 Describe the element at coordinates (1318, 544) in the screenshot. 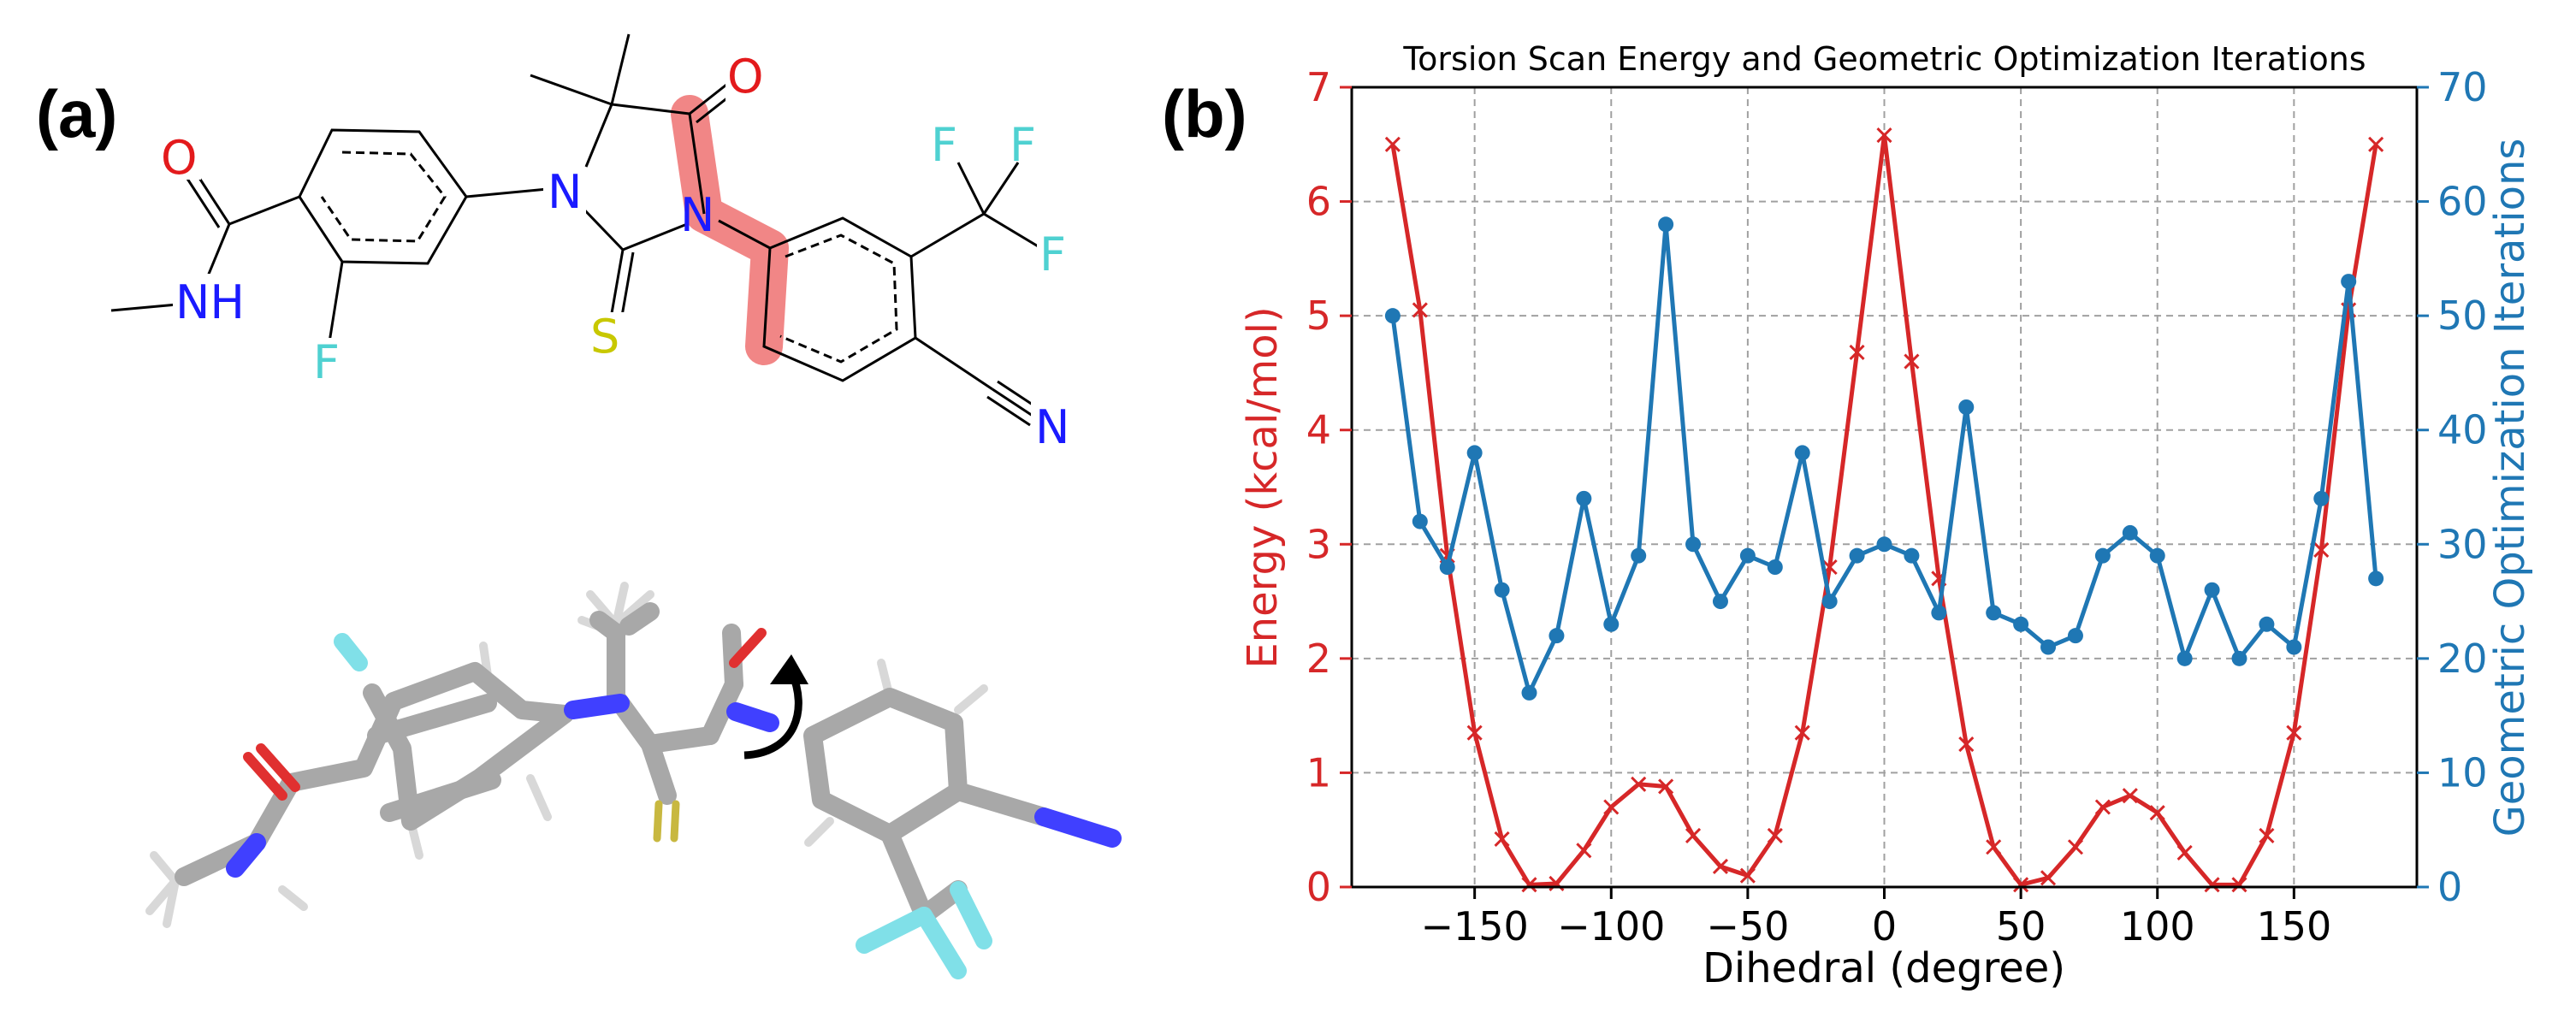

I see `y-tick-label: 3` at that location.